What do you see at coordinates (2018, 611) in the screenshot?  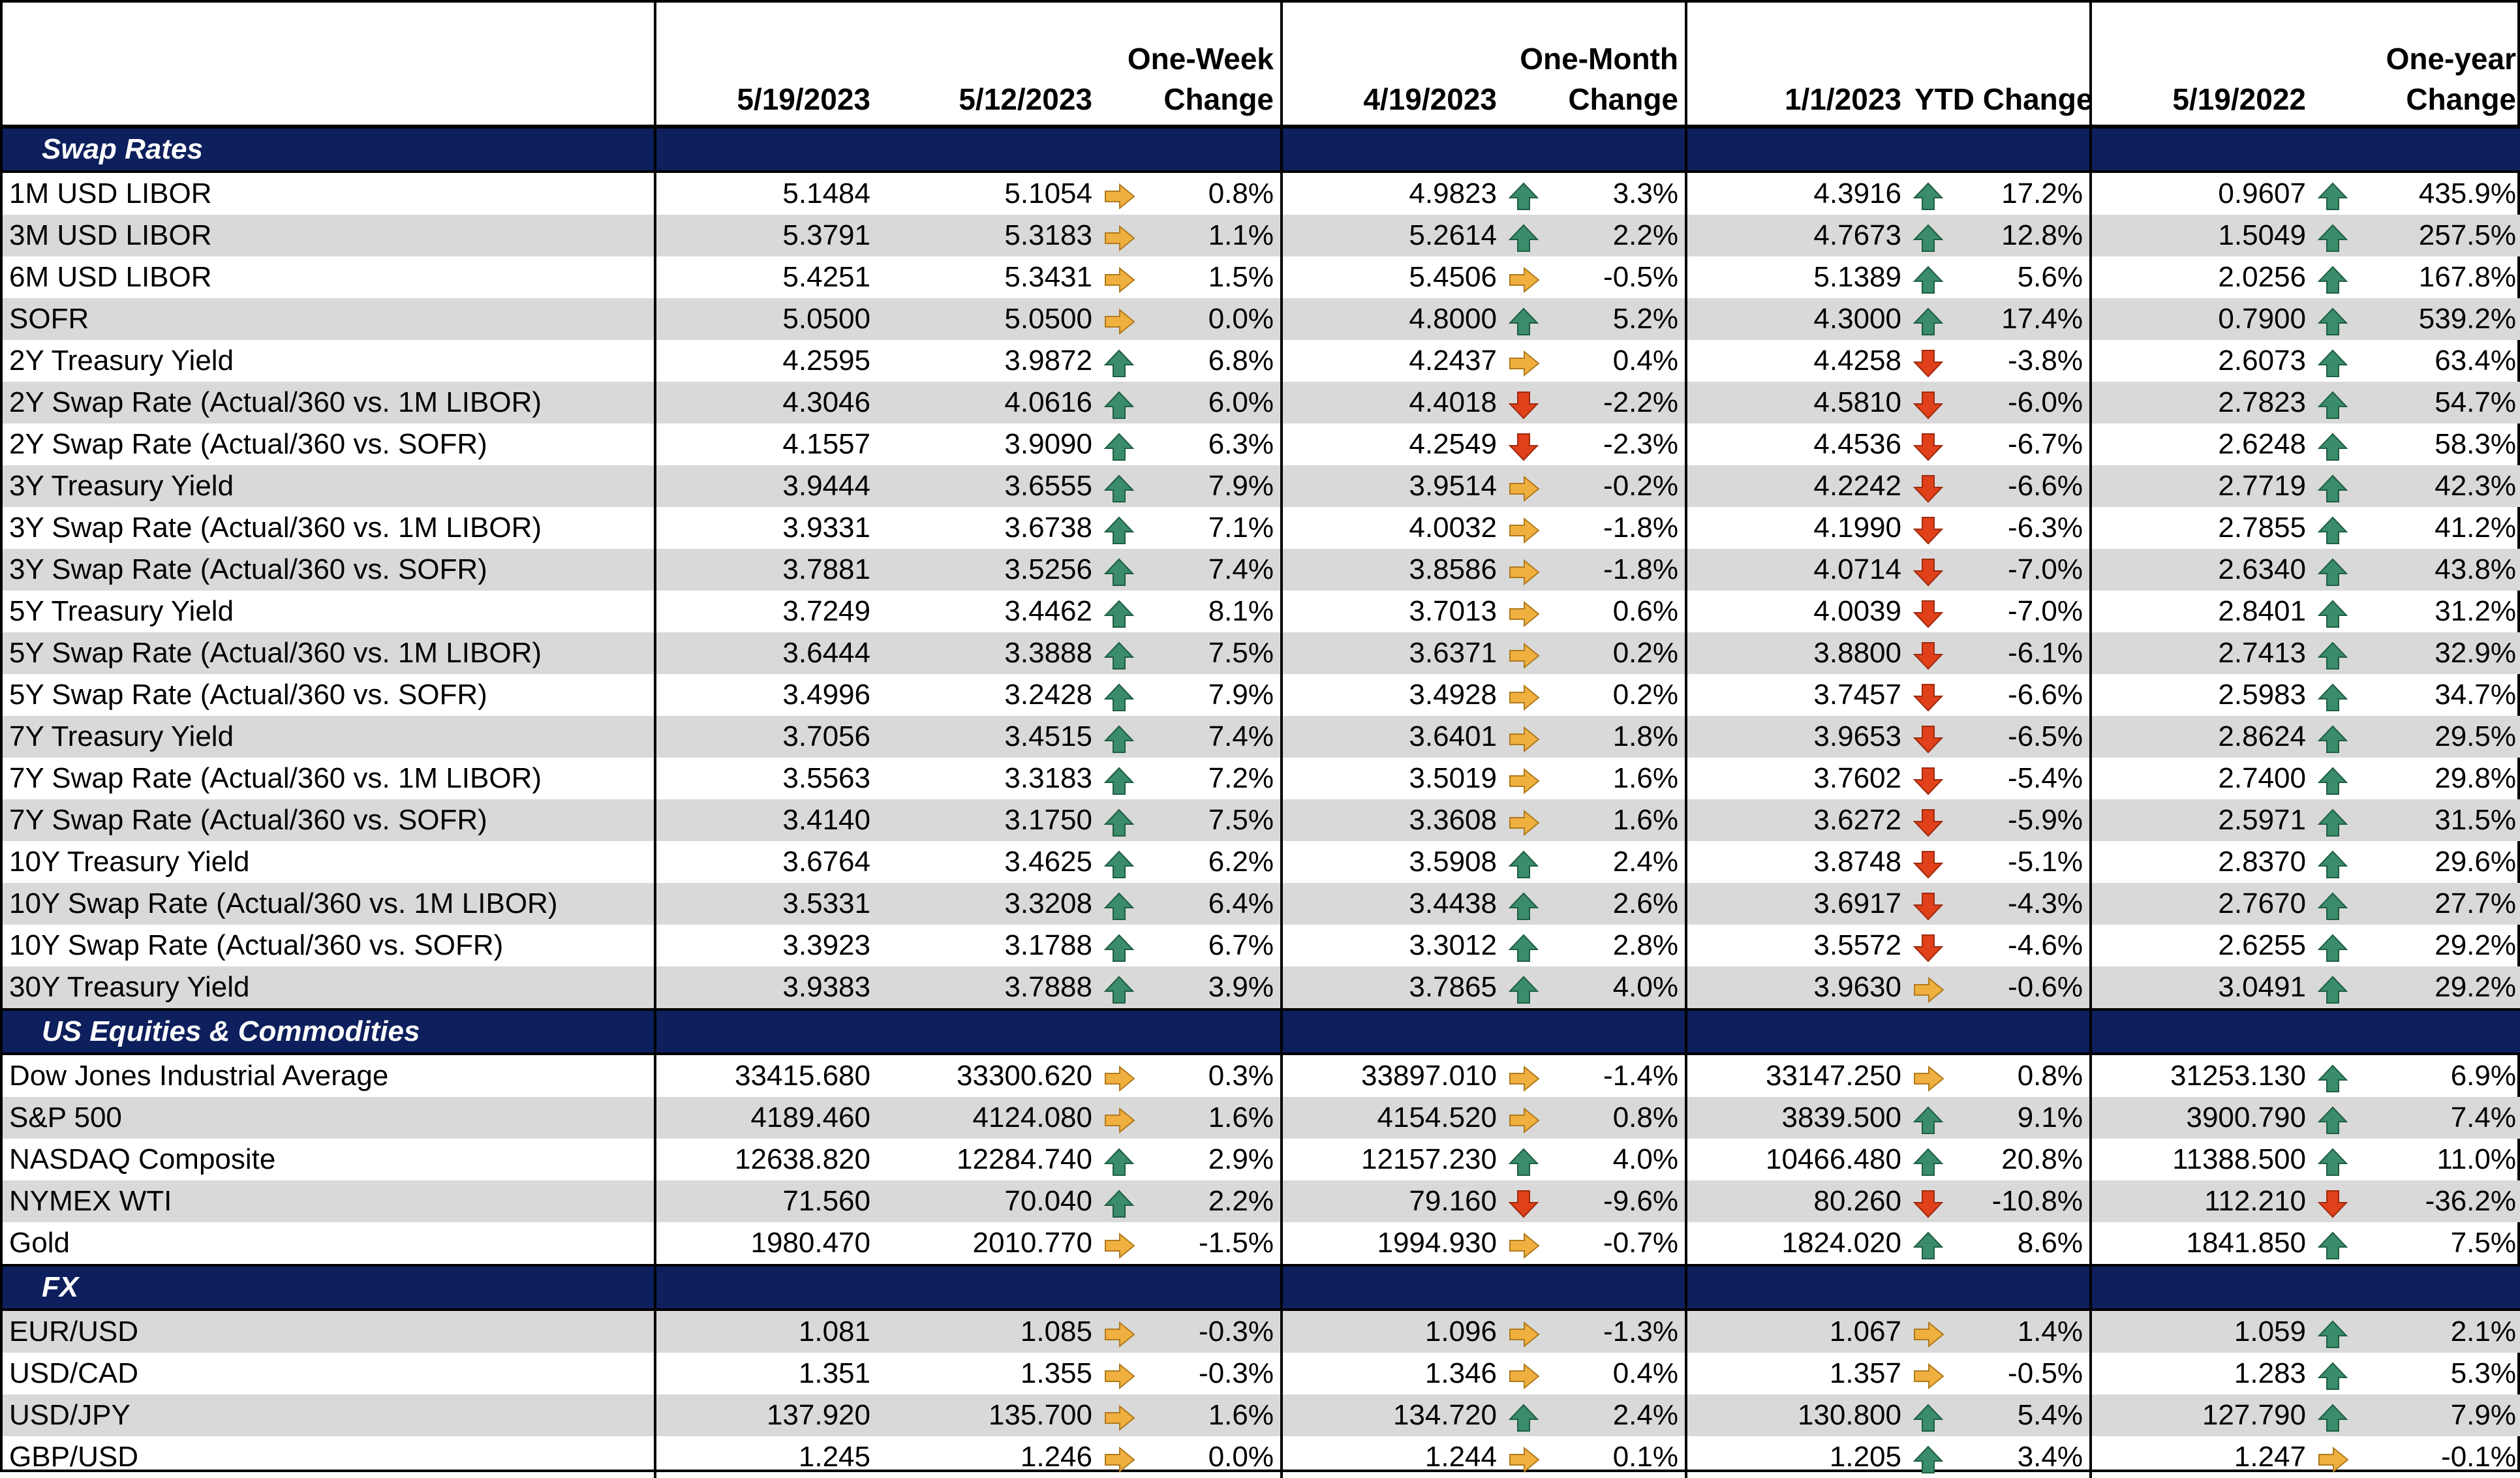 I see `ytd-change: -7.0%` at bounding box center [2018, 611].